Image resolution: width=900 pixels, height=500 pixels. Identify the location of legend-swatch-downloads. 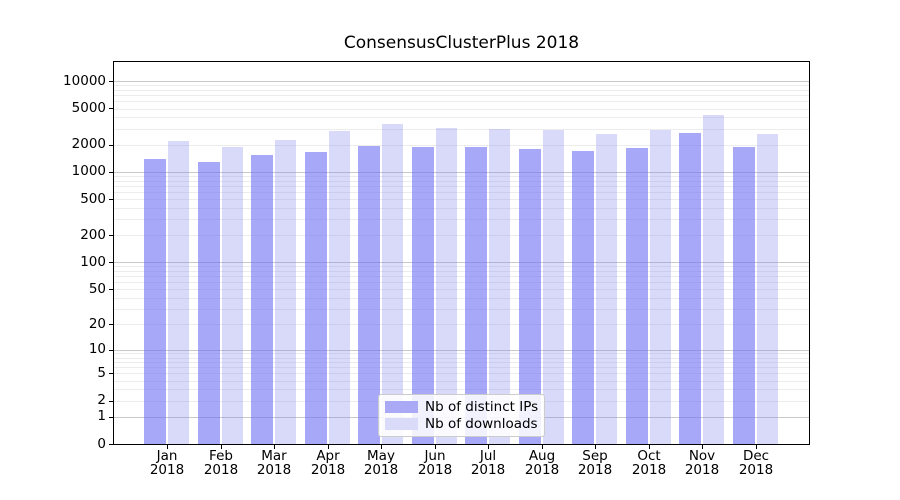
(401, 424).